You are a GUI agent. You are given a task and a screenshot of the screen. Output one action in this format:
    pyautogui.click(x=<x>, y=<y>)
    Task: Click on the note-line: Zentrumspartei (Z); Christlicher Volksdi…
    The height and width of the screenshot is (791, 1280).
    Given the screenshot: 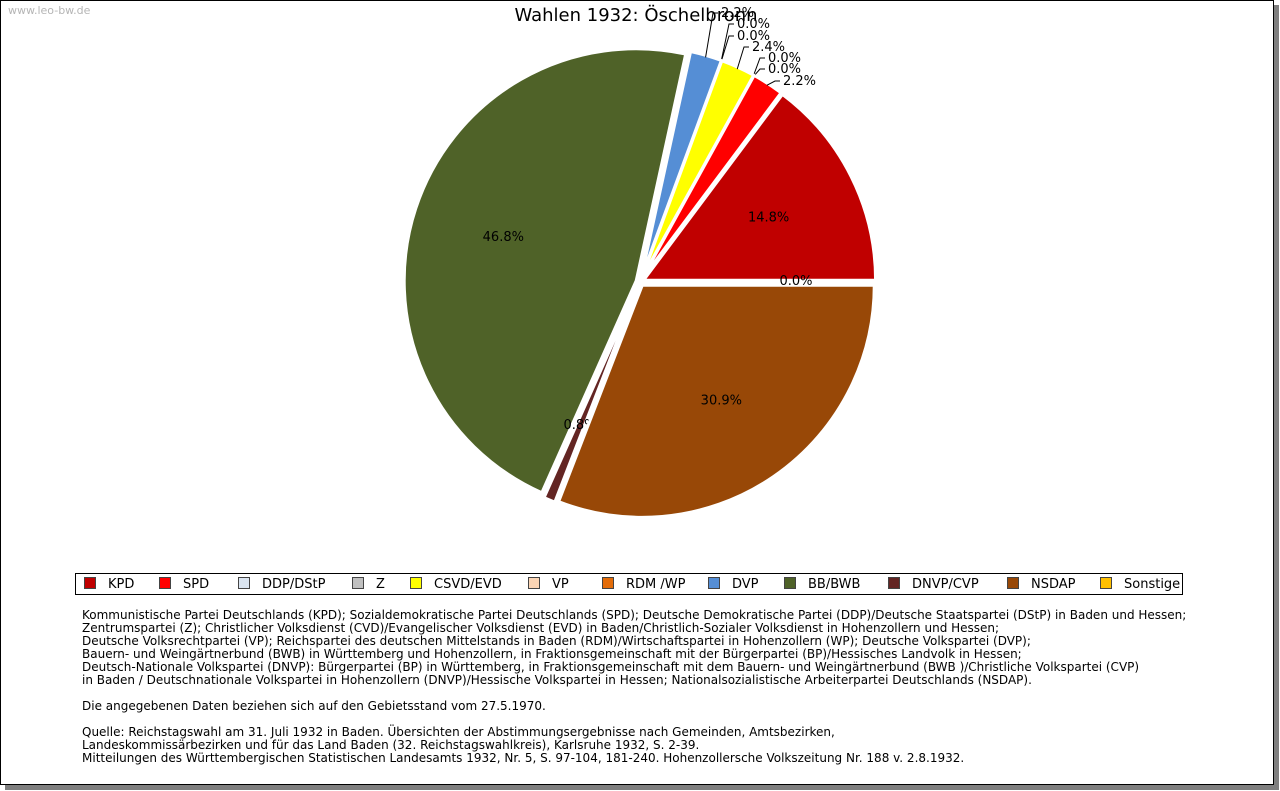 What is the action you would take?
    pyautogui.click(x=541, y=628)
    